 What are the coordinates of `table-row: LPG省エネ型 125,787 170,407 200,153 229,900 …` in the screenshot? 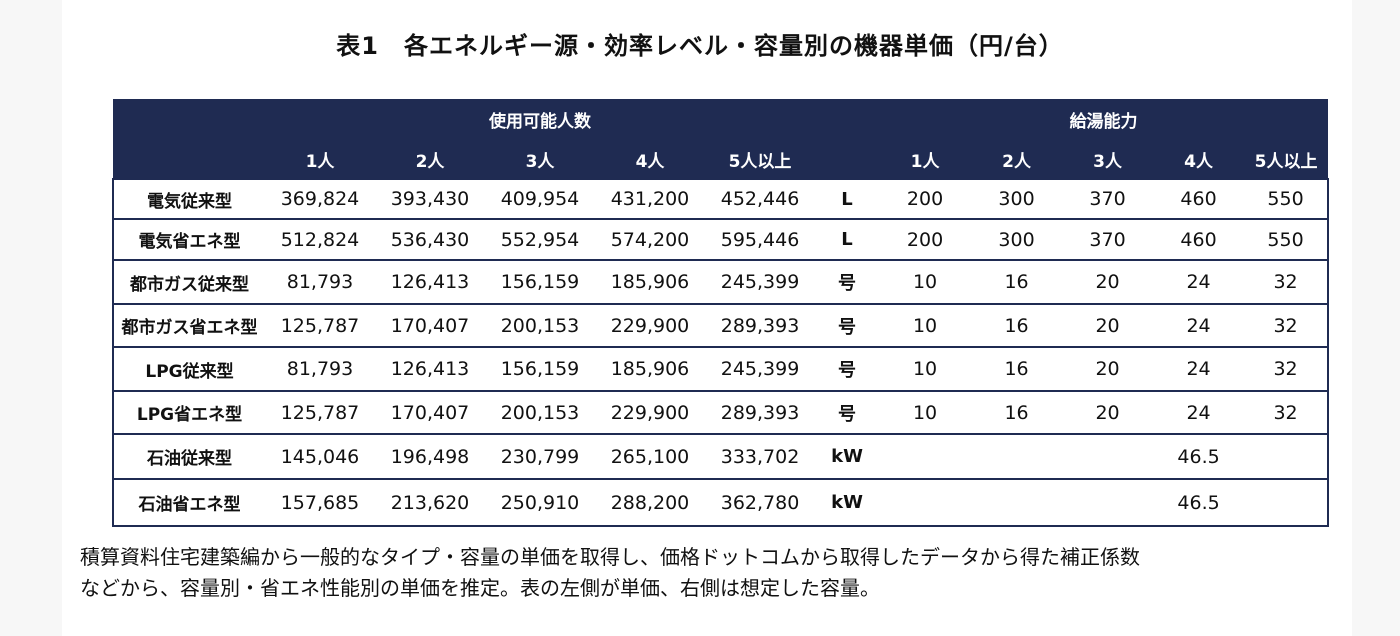 It's located at (721, 412).